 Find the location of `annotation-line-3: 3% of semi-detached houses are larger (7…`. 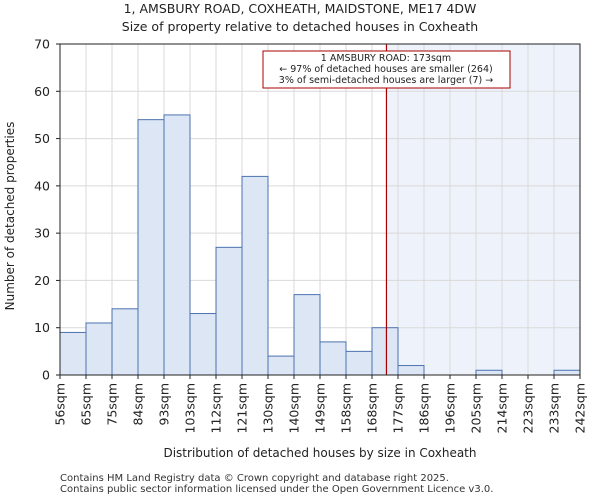

annotation-line-3: 3% of semi-detached houses are larger (7… is located at coordinates (386, 80).